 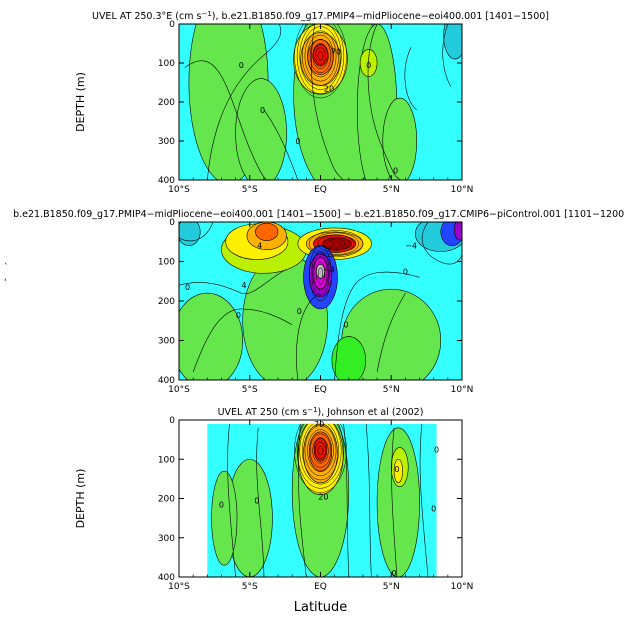 I want to click on undercurrent-contour-ring, so click(x=320, y=273).